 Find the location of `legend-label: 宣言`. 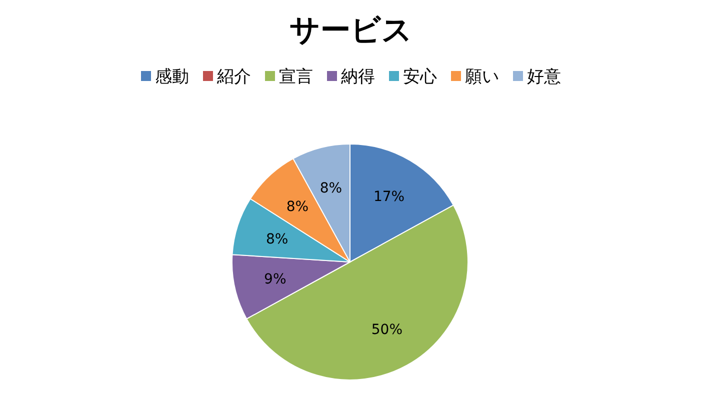

legend-label: 宣言 is located at coordinates (296, 77).